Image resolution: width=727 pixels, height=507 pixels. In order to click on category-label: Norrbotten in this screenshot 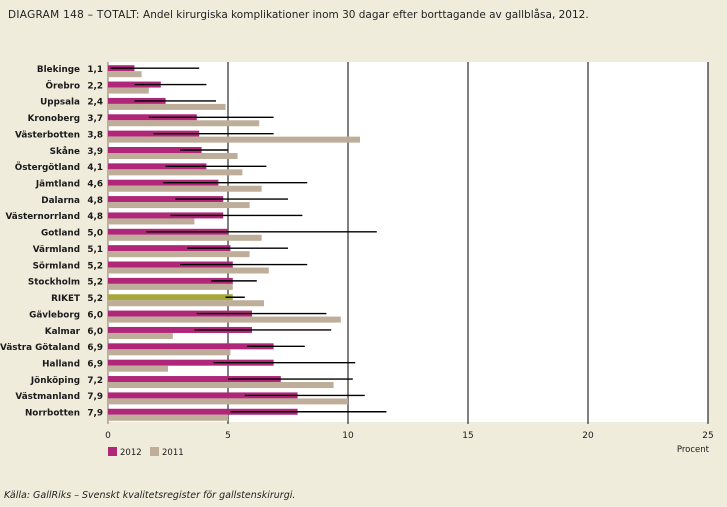, I will do `click(52, 414)`.